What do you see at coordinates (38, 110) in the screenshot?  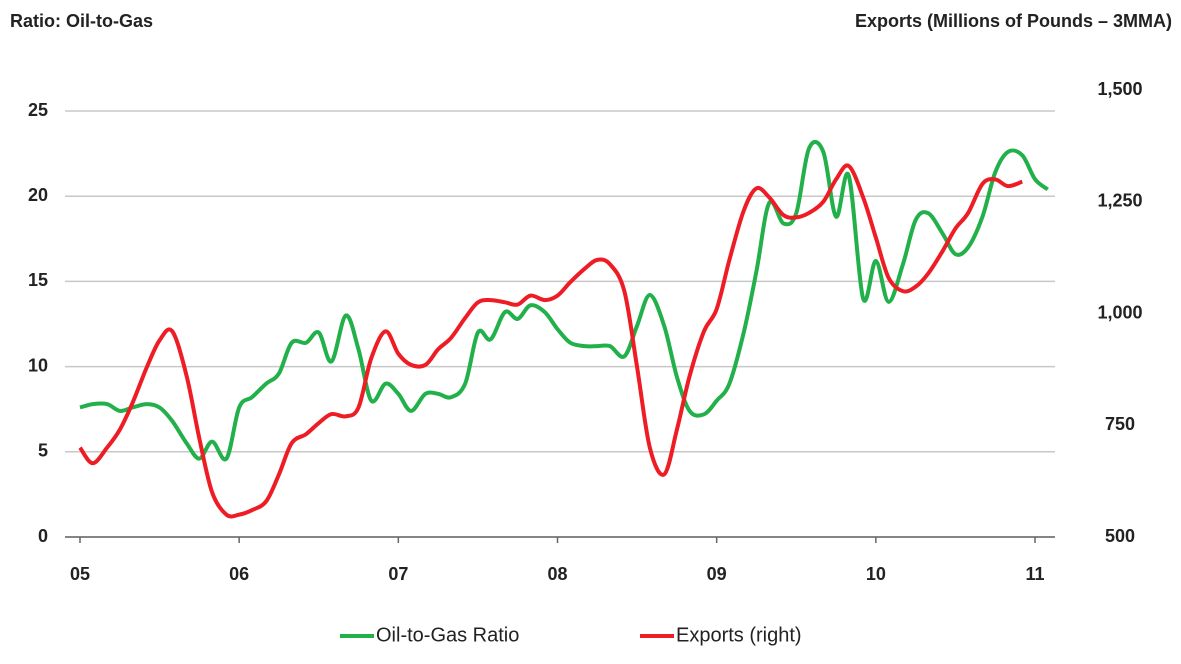 I see `y-tick-label: 25` at bounding box center [38, 110].